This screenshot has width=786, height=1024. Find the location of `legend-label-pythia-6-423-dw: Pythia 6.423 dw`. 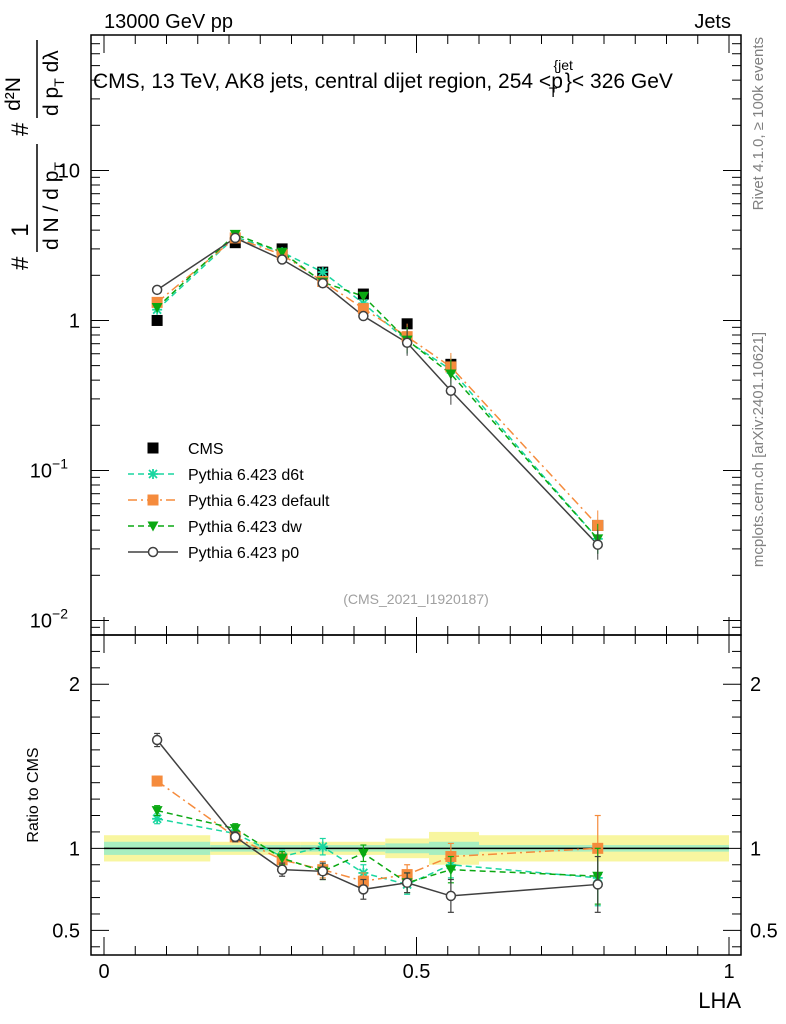

legend-label-pythia-6-423-dw: Pythia 6.423 dw is located at coordinates (245, 527).